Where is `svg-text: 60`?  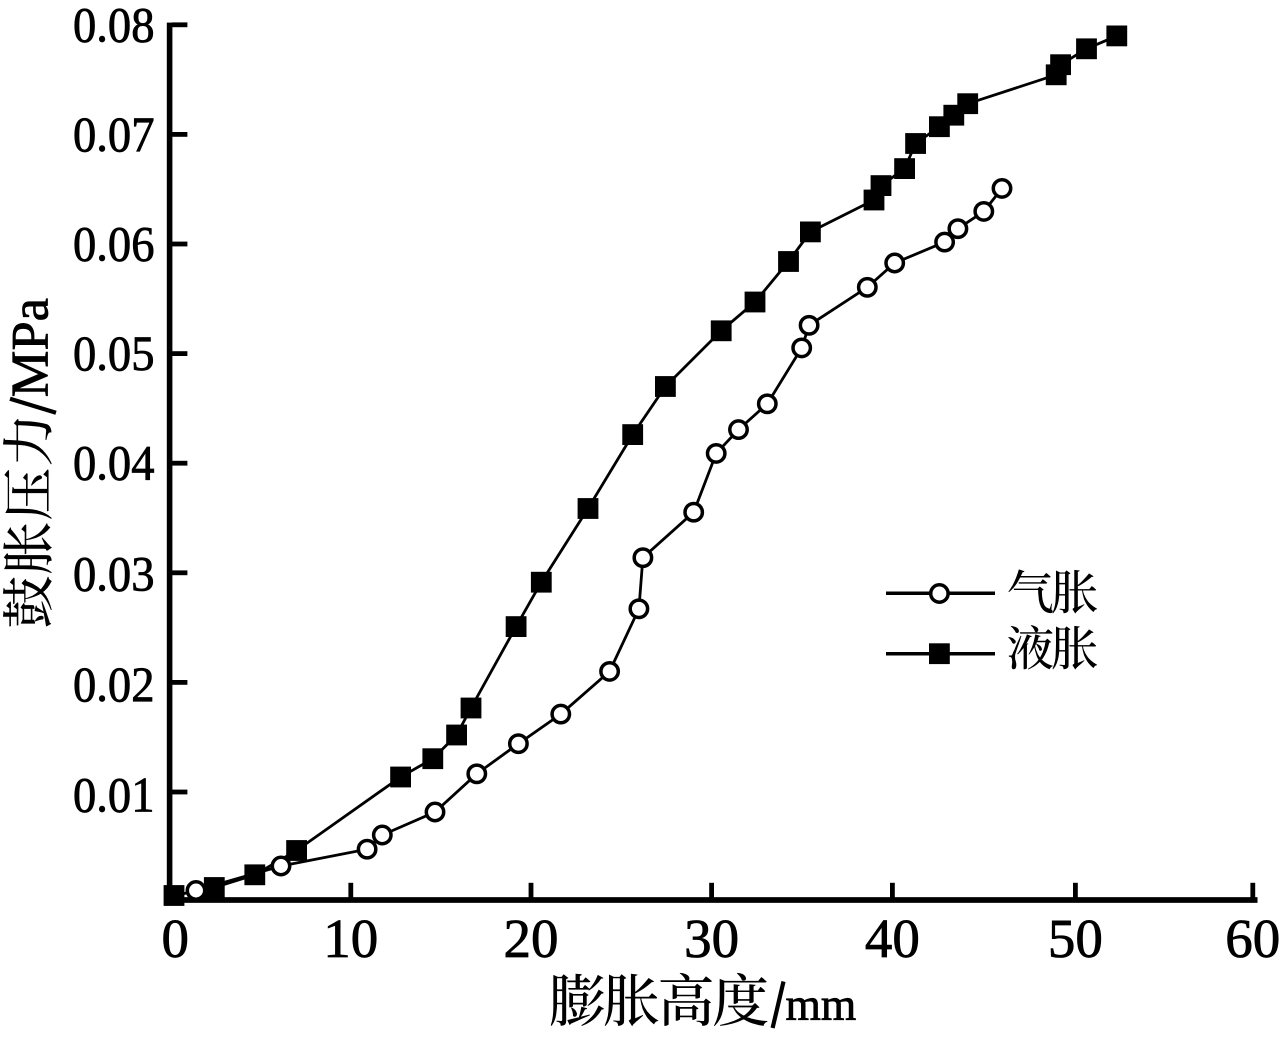
svg-text: 60 is located at coordinates (1252, 938).